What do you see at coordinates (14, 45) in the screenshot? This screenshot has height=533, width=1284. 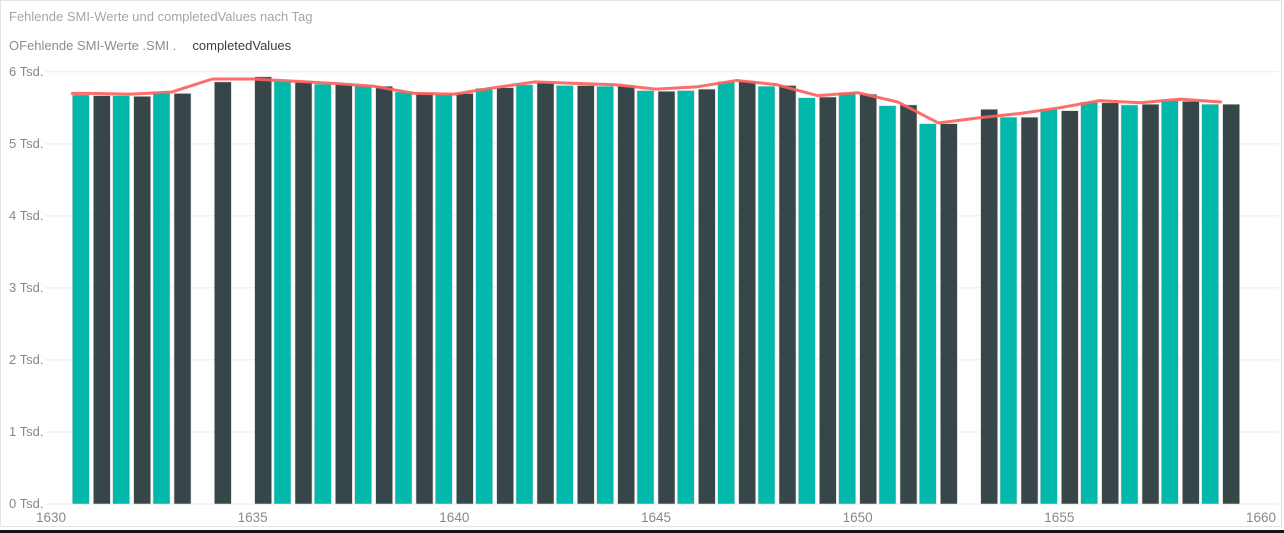 I see `legend-circle-marker: O` at bounding box center [14, 45].